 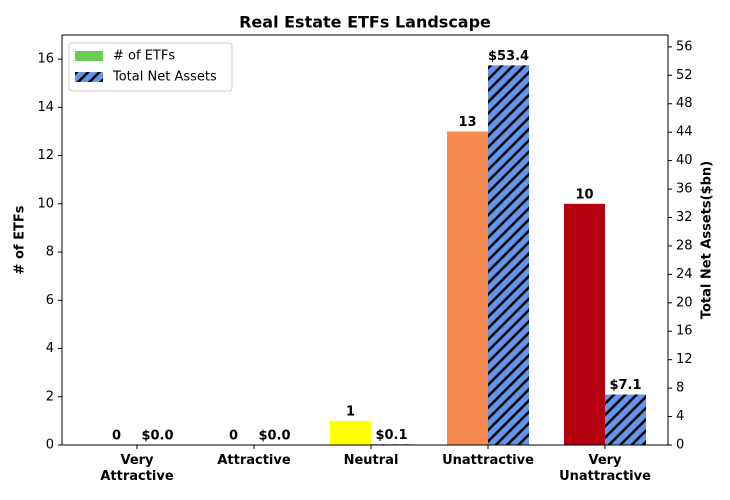 I want to click on legend-label: Total Net Assets, so click(x=164, y=77).